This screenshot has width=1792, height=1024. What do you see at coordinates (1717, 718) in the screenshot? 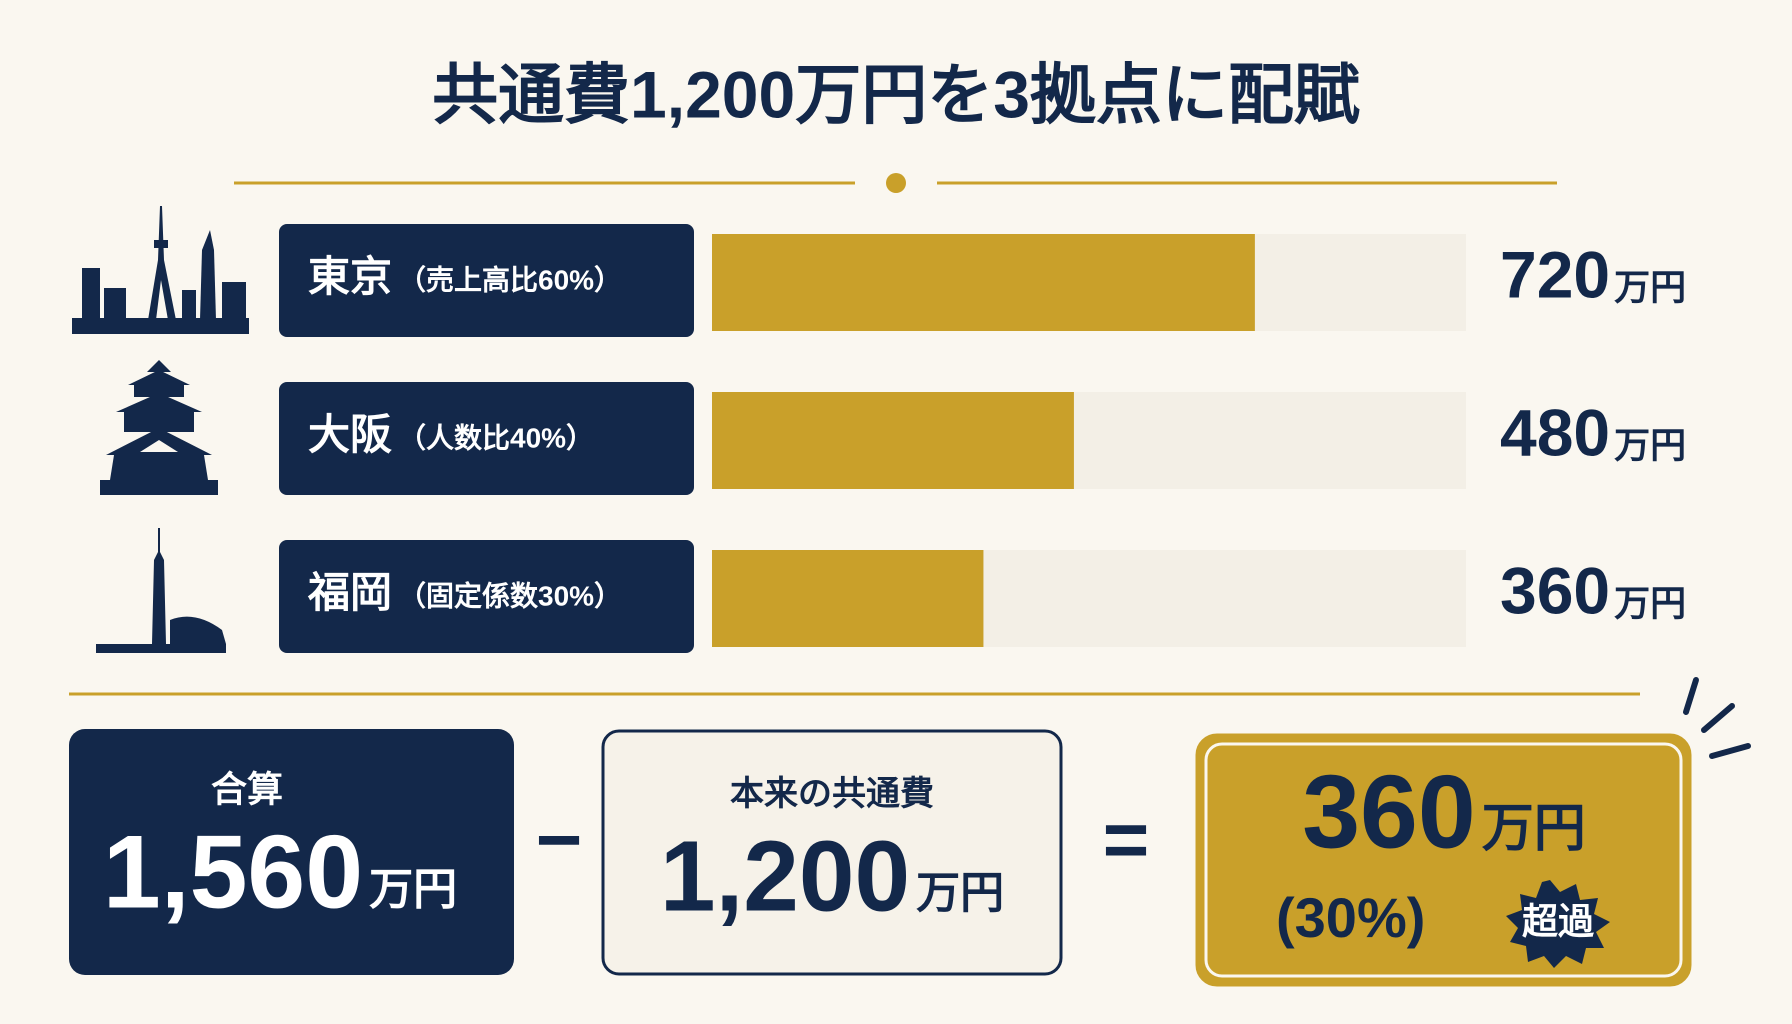
I see `sparks` at bounding box center [1717, 718].